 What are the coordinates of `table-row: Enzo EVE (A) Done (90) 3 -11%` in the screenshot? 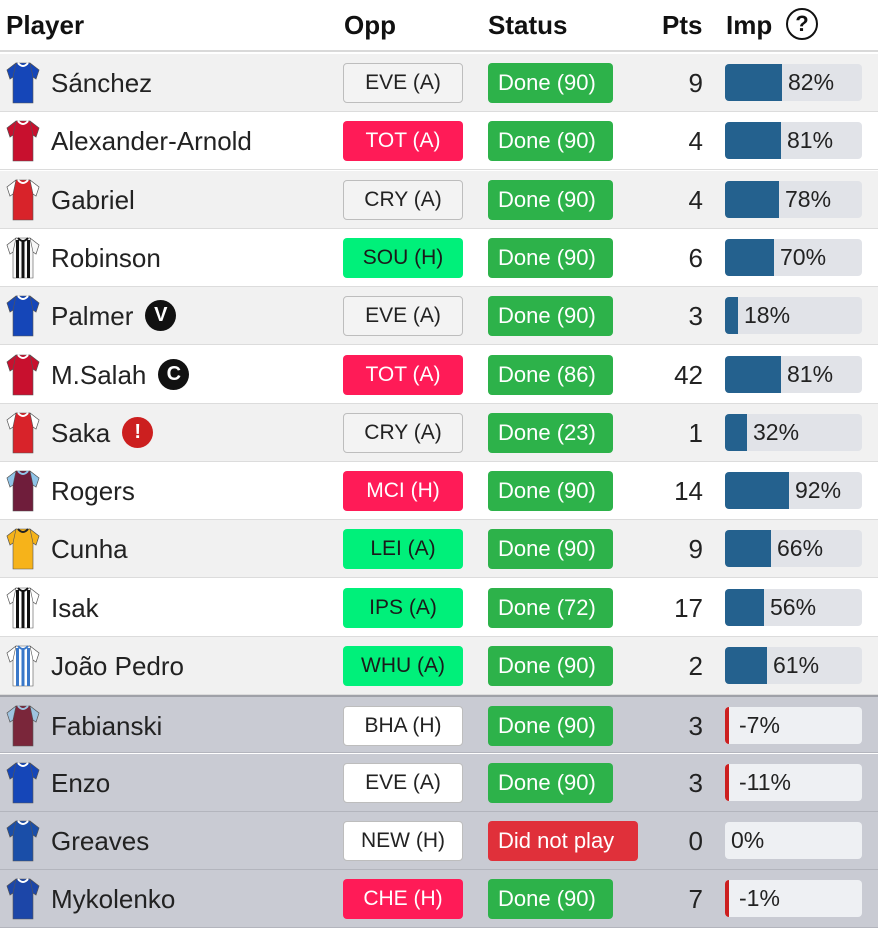 It's located at (439, 782).